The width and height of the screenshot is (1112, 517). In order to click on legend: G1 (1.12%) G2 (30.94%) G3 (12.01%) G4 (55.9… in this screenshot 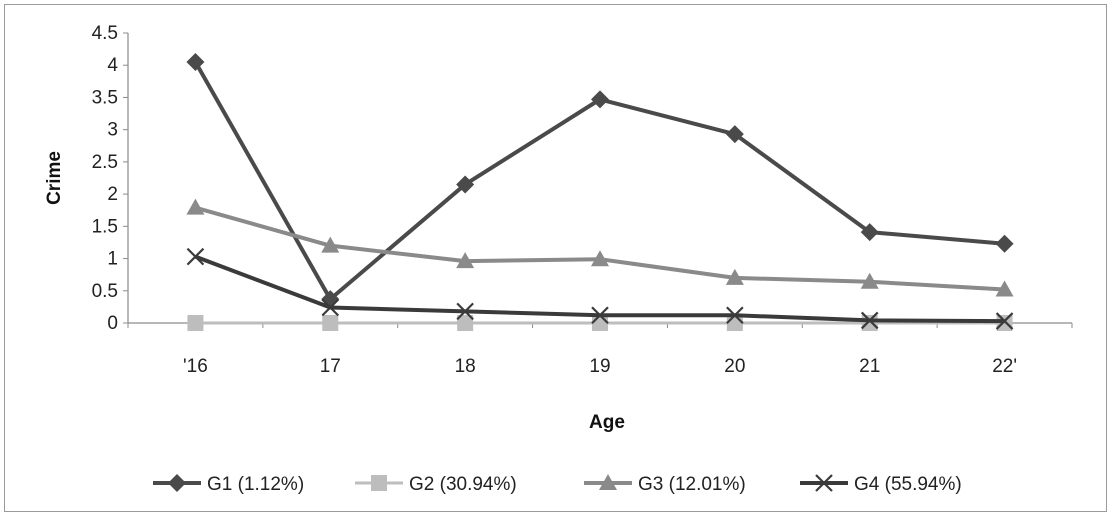, I will do `click(557, 484)`.